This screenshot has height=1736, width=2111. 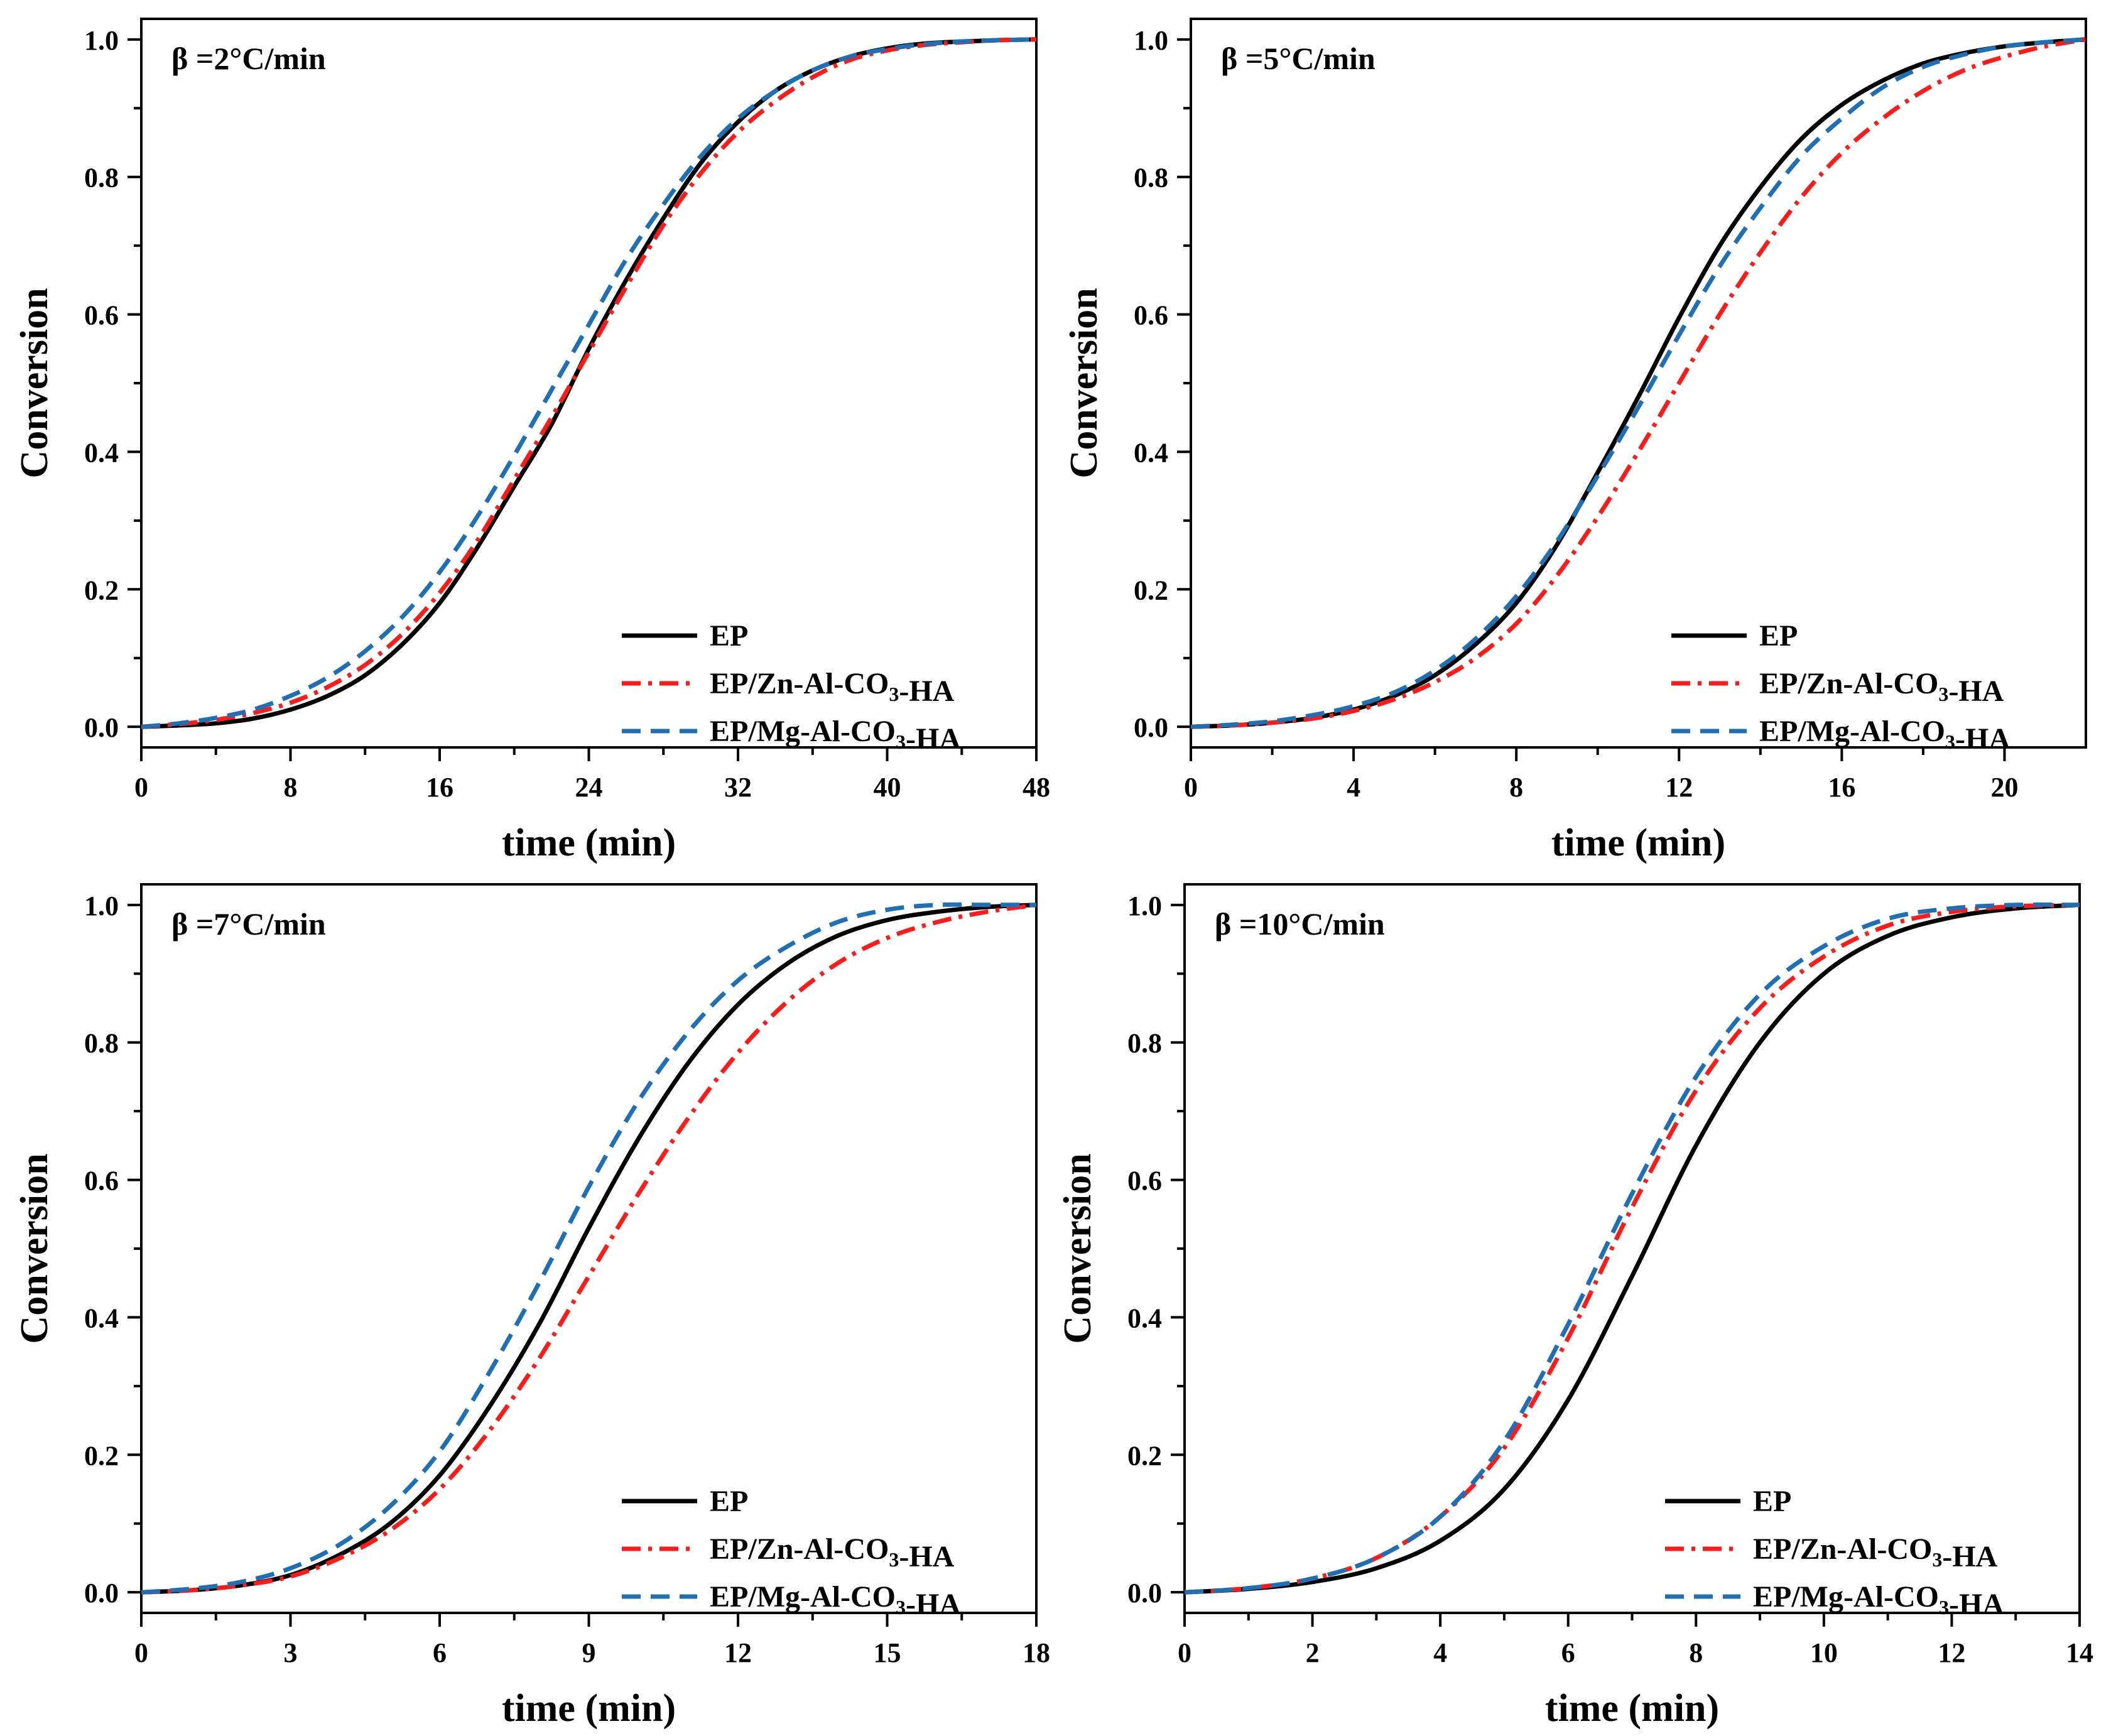 I want to click on panel-title: β =5°C/min, so click(x=1298, y=59).